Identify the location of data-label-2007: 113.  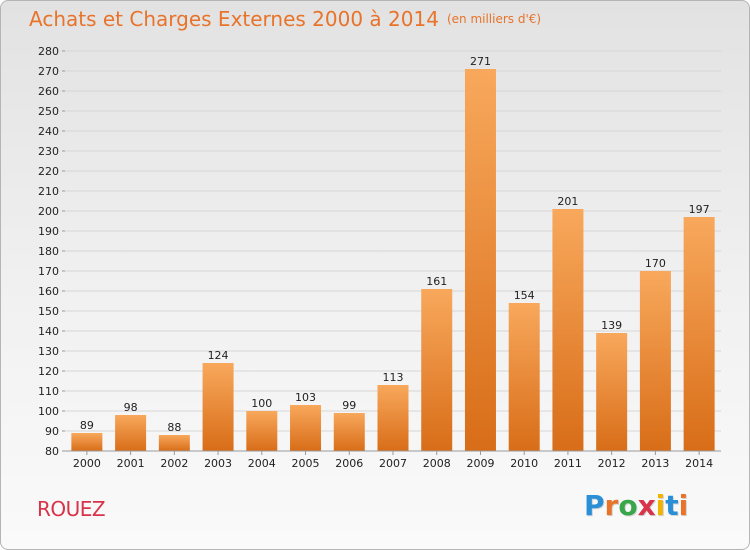
(393, 377).